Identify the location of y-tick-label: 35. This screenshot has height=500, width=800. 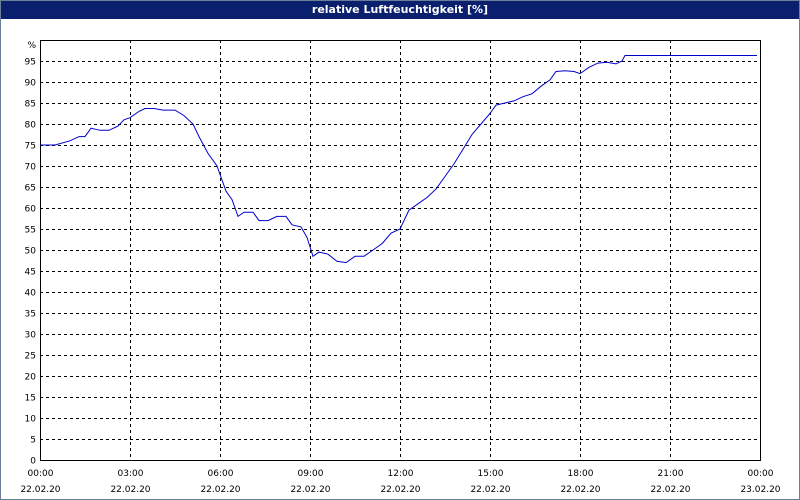
(30, 315).